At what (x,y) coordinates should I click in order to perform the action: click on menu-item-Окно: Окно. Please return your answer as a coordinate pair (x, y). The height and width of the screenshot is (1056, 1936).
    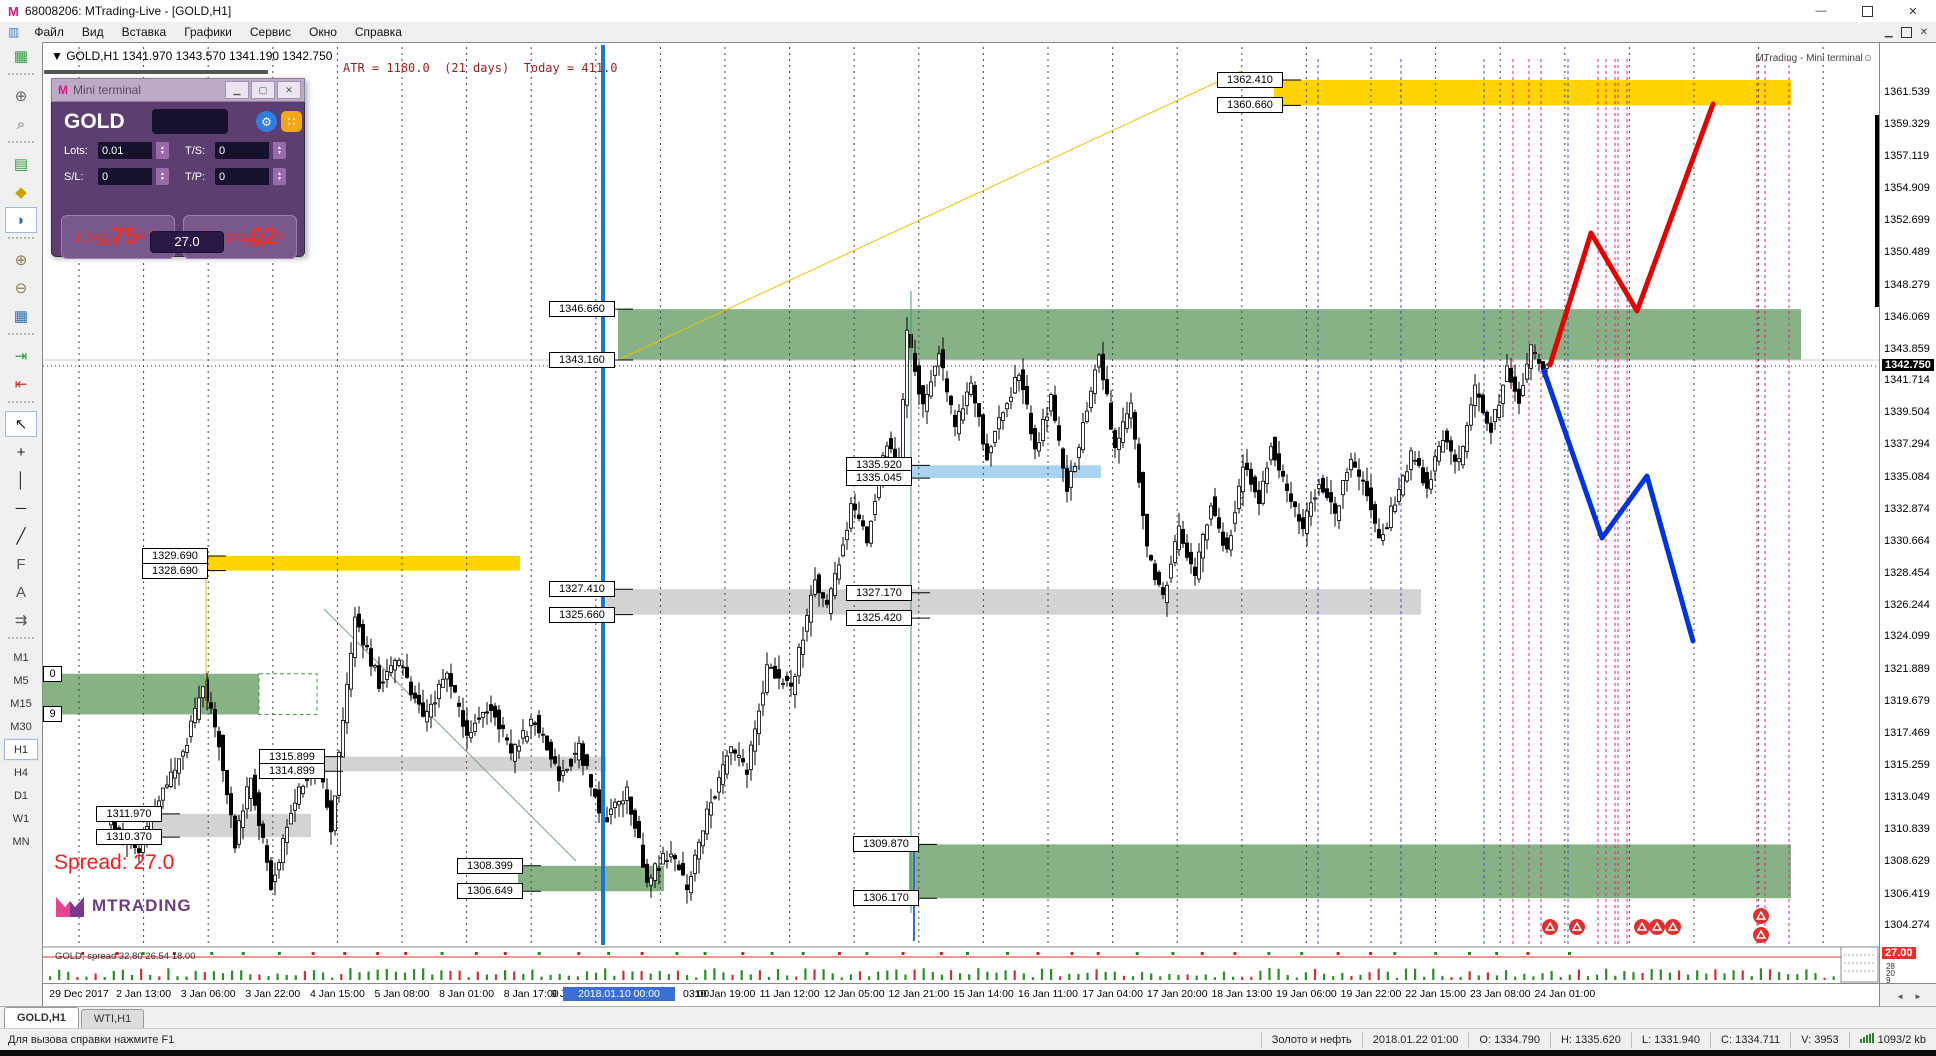
    Looking at the image, I should click on (322, 32).